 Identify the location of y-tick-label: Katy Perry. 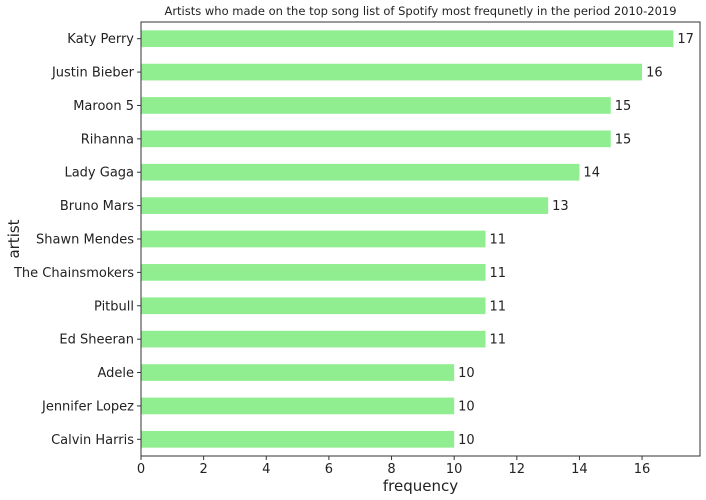
(100, 39).